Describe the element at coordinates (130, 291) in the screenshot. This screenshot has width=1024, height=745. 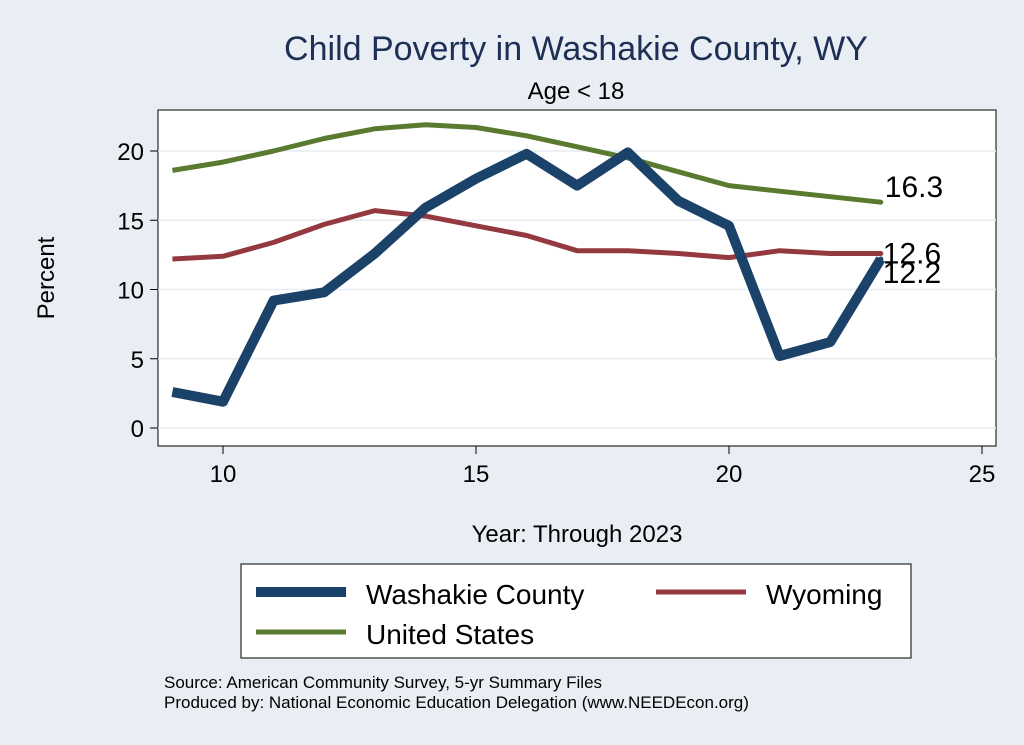
I see `y-tick-label: 10` at that location.